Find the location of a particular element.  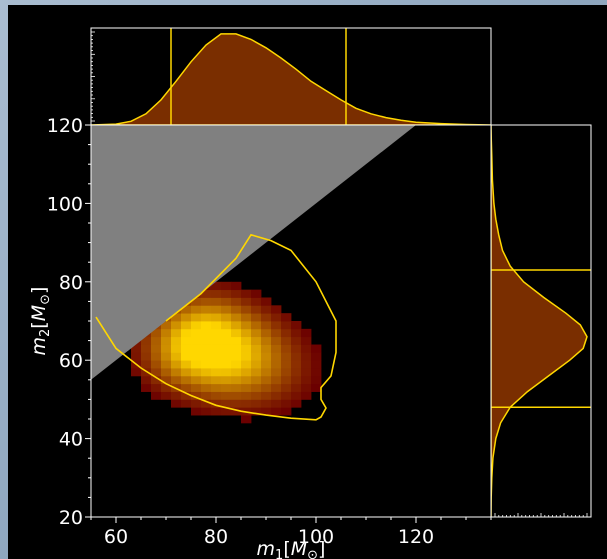

marginal-m1-panel is located at coordinates (291, 76).